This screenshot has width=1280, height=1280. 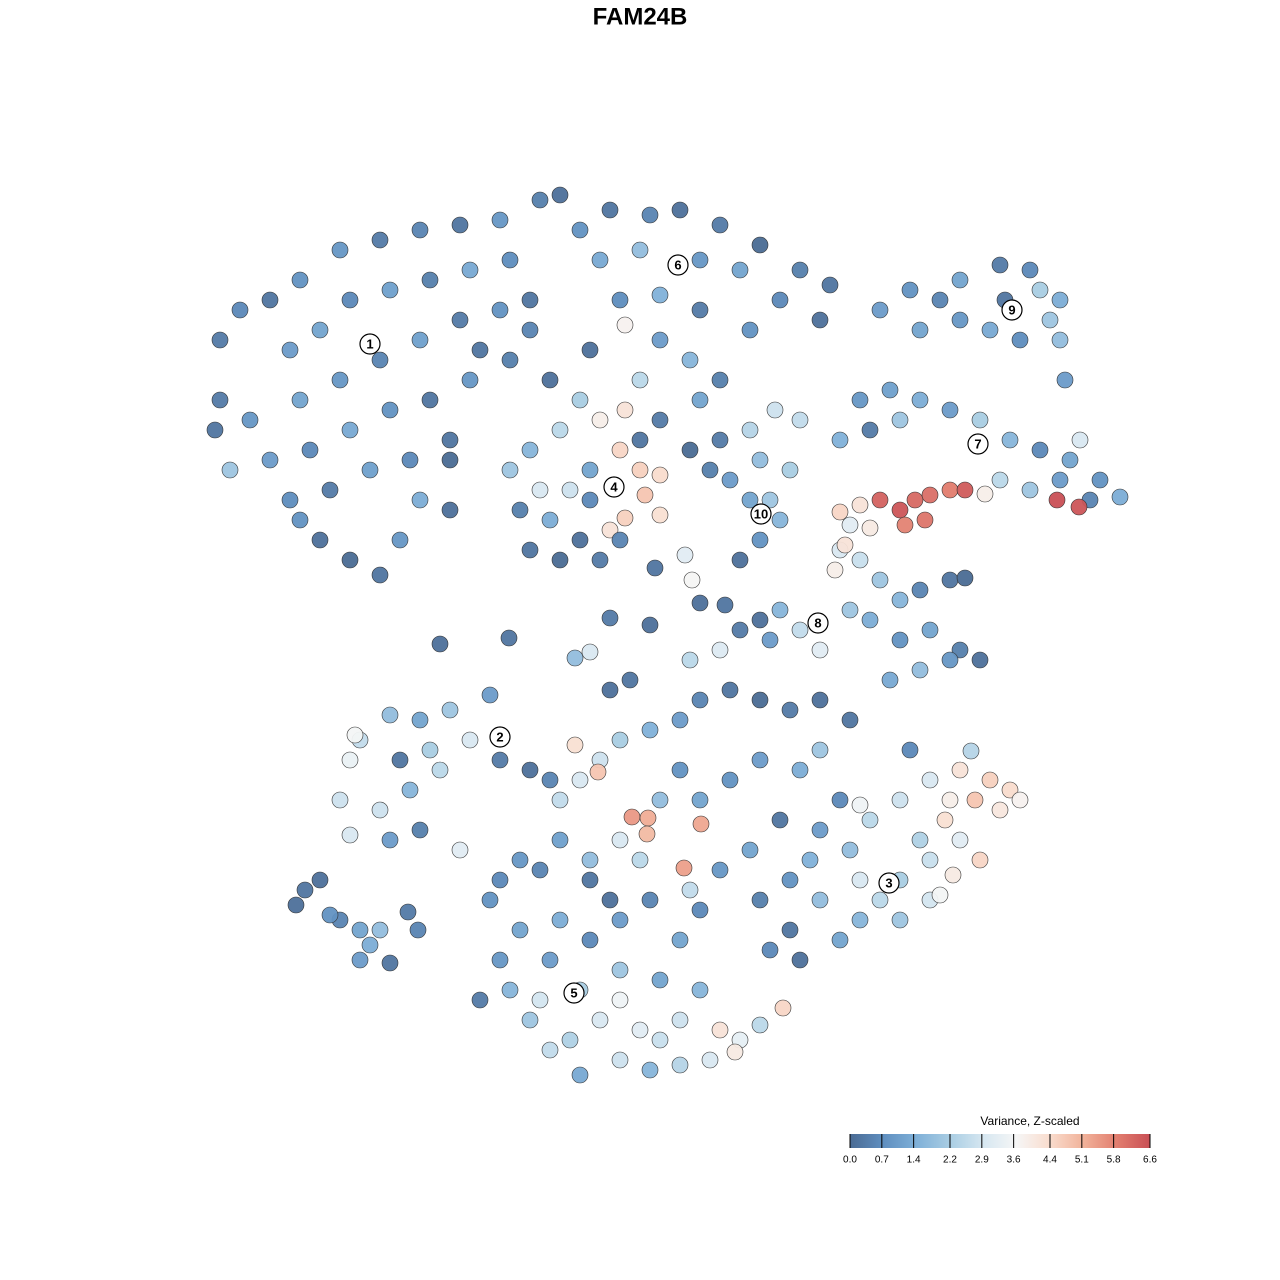 I want to click on colorbar-tick-label: 0.7, so click(x=882, y=1160).